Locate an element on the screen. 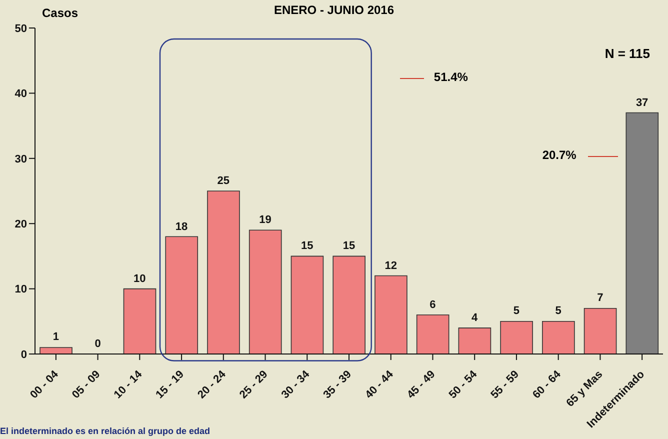  x-tick-label: 10 - 14 is located at coordinates (129, 385).